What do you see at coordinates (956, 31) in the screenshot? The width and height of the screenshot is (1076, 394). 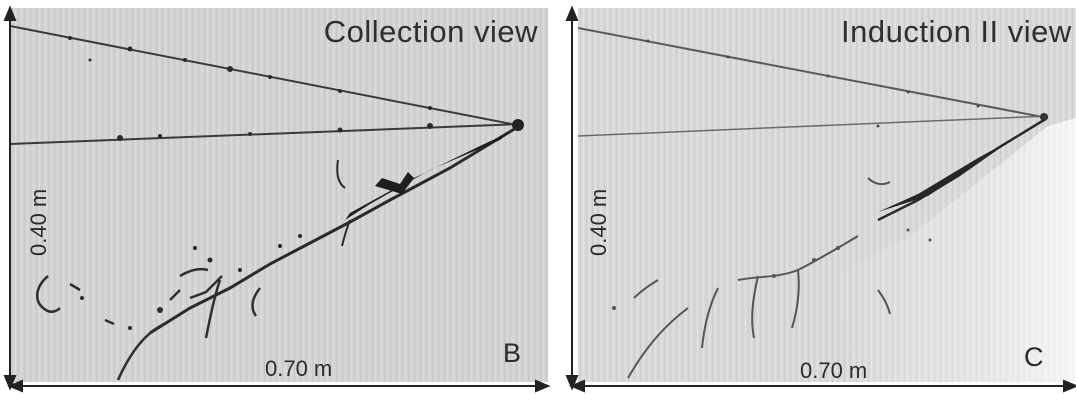 I see `panel-title: Induction II view` at bounding box center [956, 31].